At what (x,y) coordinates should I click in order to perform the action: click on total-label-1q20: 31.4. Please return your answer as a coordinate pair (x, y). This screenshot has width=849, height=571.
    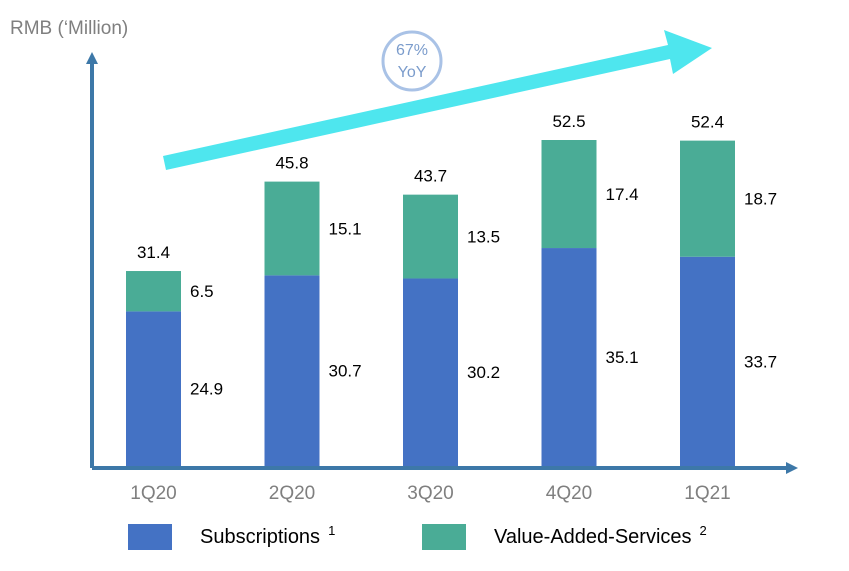
    Looking at the image, I should click on (153, 252).